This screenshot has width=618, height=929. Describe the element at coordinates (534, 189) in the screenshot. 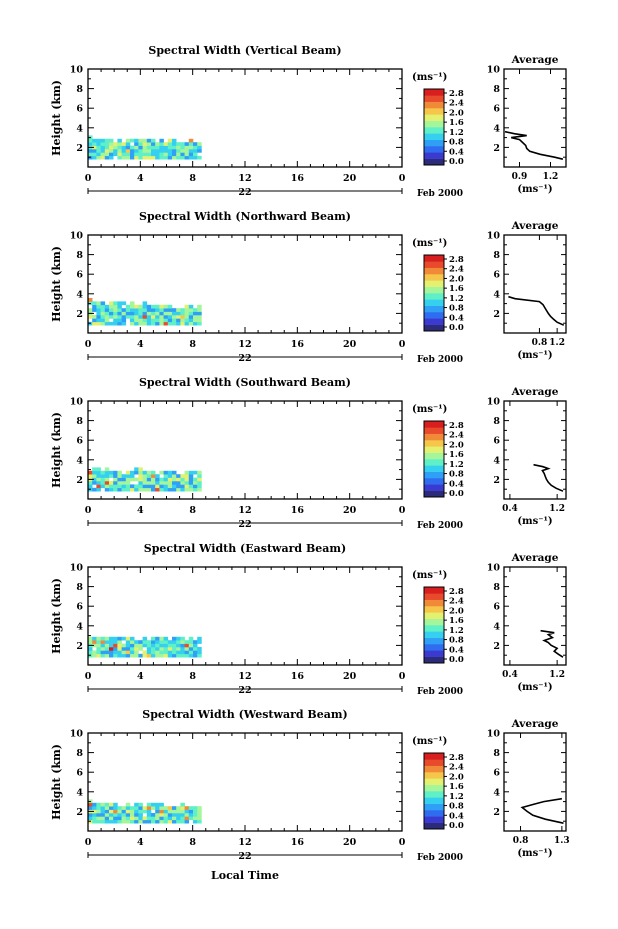

I see `average-unit-label: (ms⁻¹)` at that location.